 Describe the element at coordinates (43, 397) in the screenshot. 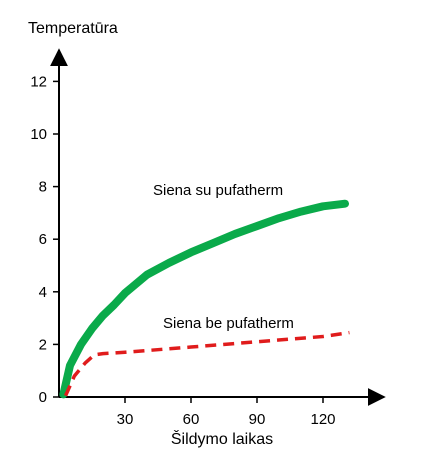

I see `y-tick-label: 0` at that location.